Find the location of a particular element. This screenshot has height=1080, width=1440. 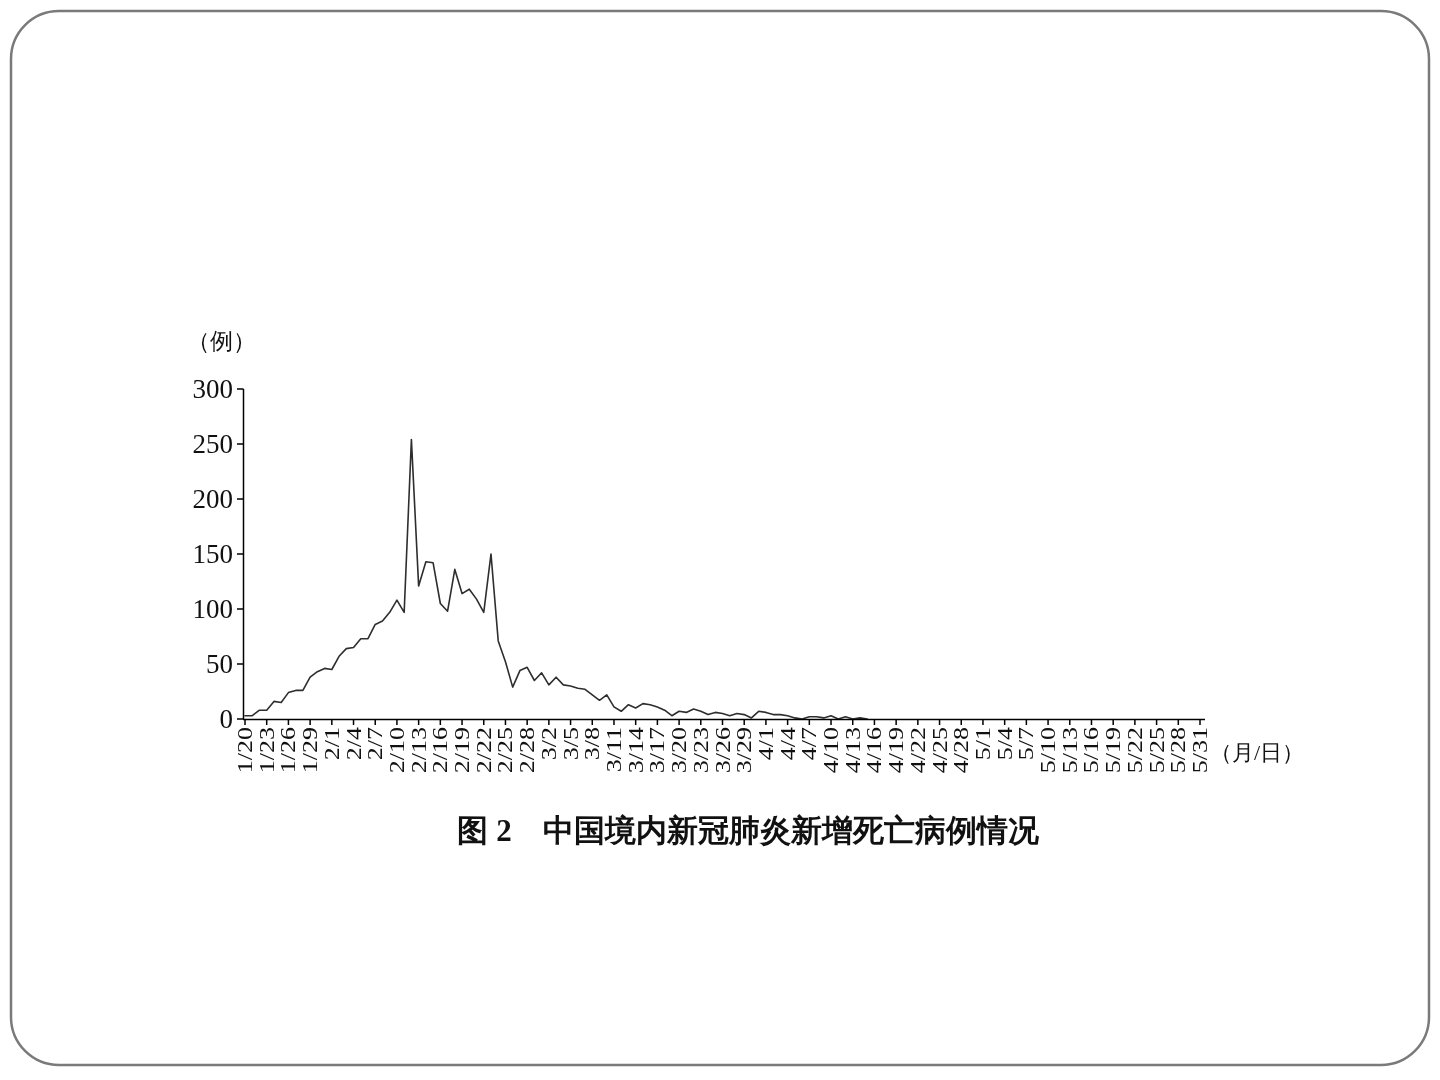

x-tick-label: 2/25 is located at coordinates (505, 750).